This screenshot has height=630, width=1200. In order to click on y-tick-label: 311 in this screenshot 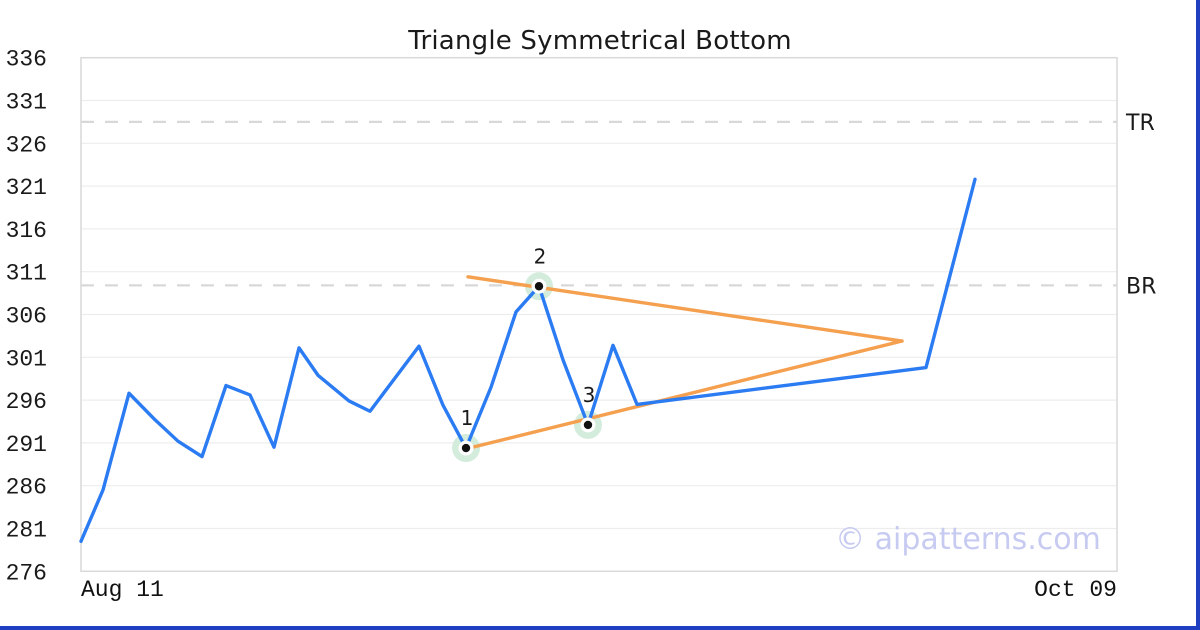, I will do `click(26, 274)`.